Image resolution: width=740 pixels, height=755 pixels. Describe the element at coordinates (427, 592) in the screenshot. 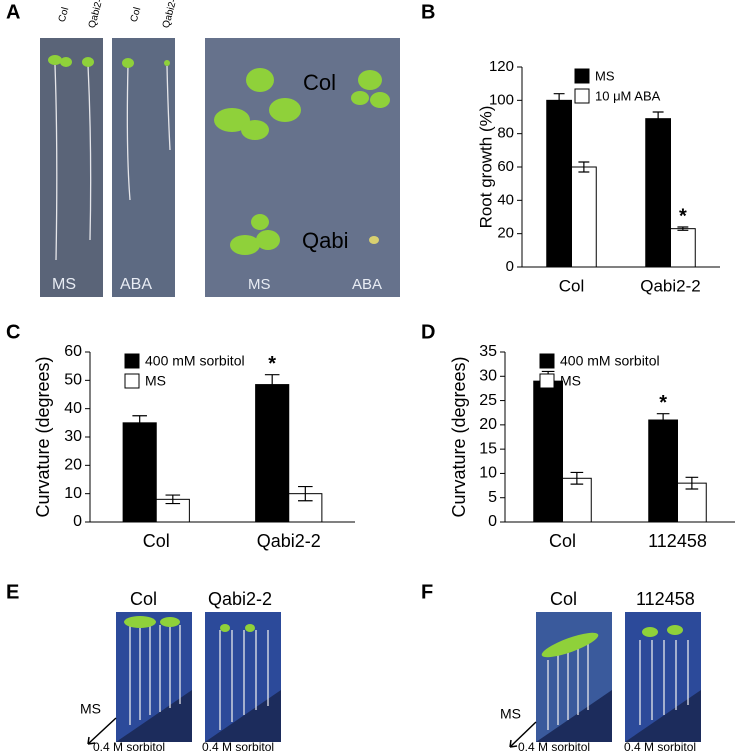

I see `panel-label: F` at that location.